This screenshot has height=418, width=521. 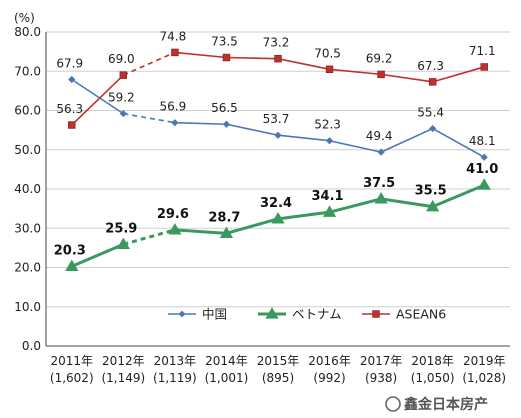 What do you see at coordinates (31, 346) in the screenshot?
I see `y-tick-label: 0.0` at bounding box center [31, 346].